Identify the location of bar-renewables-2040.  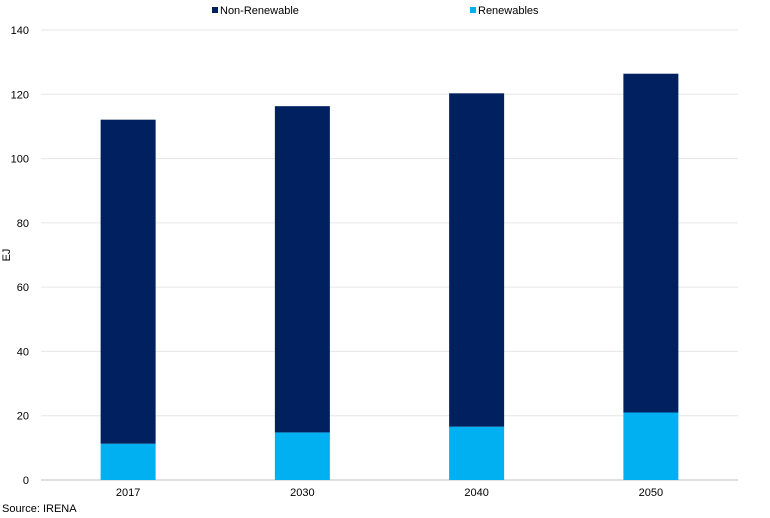
(477, 453).